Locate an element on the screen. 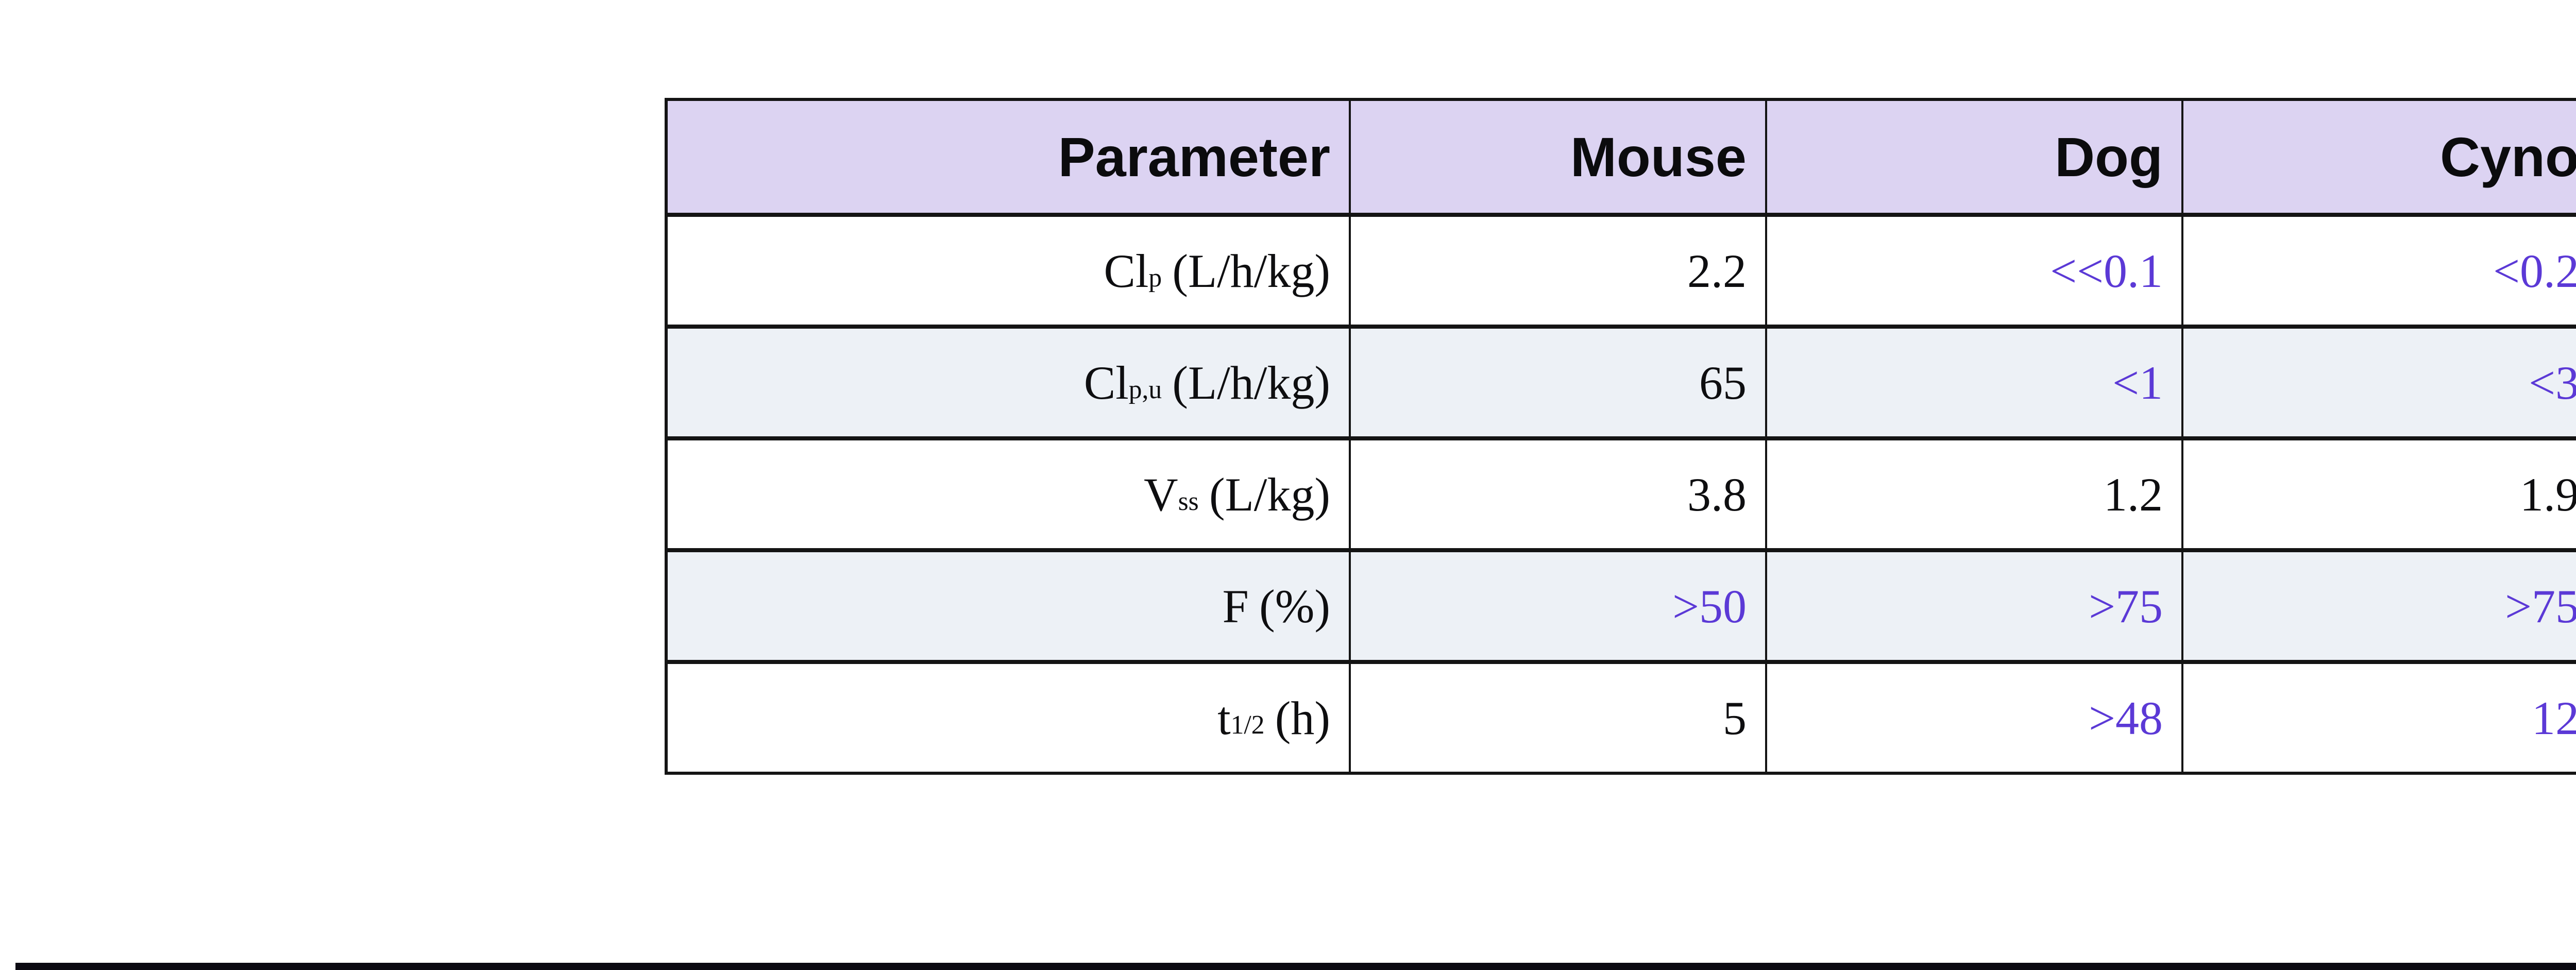  table-row: Cl p,u (L/h/kg) 65 <1 <3 is located at coordinates (1622, 380).